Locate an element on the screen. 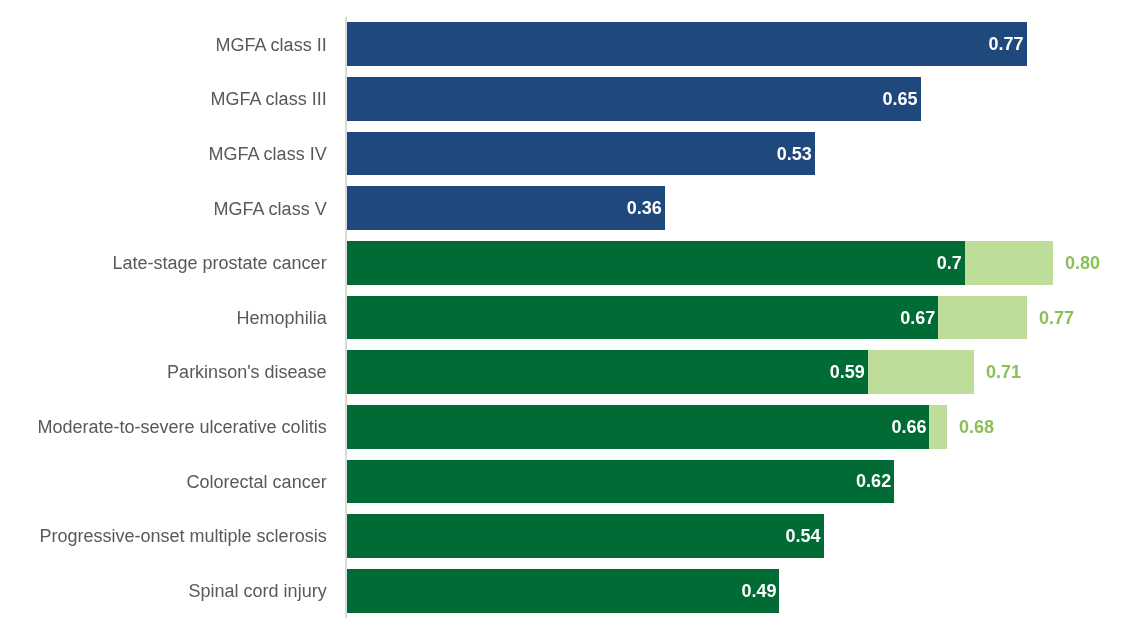 The width and height of the screenshot is (1138, 625). total-label: 0.77 is located at coordinates (1057, 318).